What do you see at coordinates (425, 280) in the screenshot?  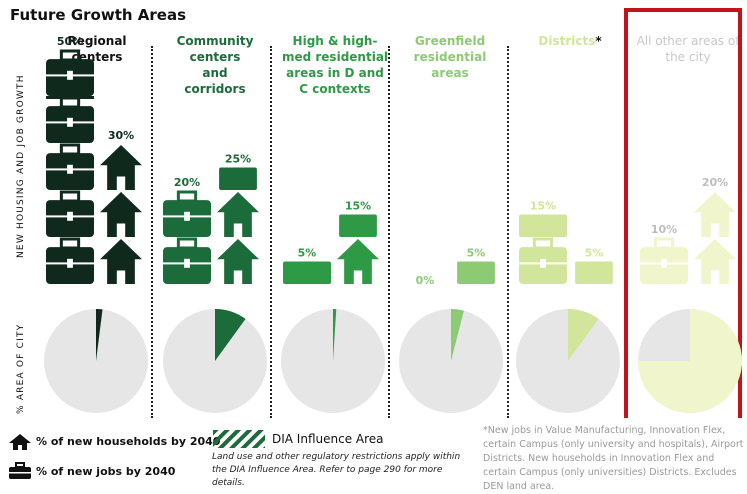 I see `jobs-value-label: 0%` at bounding box center [425, 280].